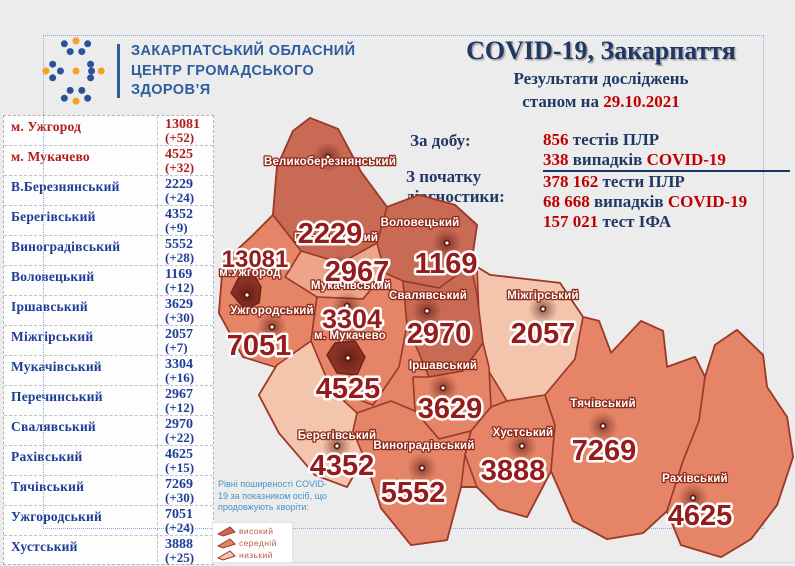 The width and height of the screenshot is (795, 566). What do you see at coordinates (522, 446) in the screenshot?
I see `city-marker-khustskyi` at bounding box center [522, 446].